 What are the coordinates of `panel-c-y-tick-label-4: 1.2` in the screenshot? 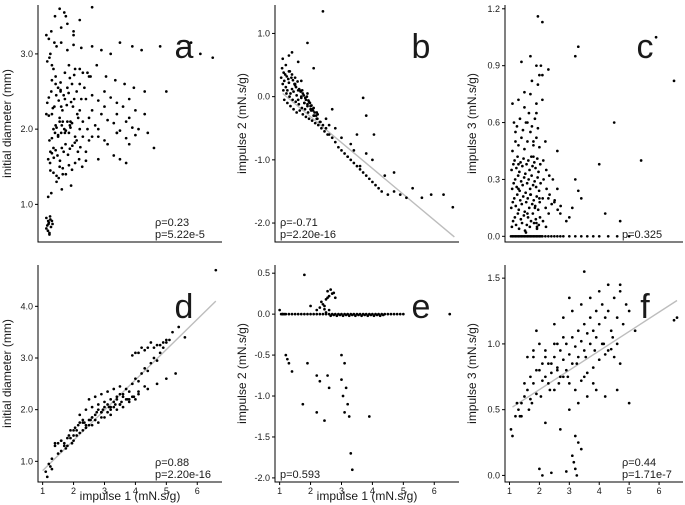 It's located at (493, 9).